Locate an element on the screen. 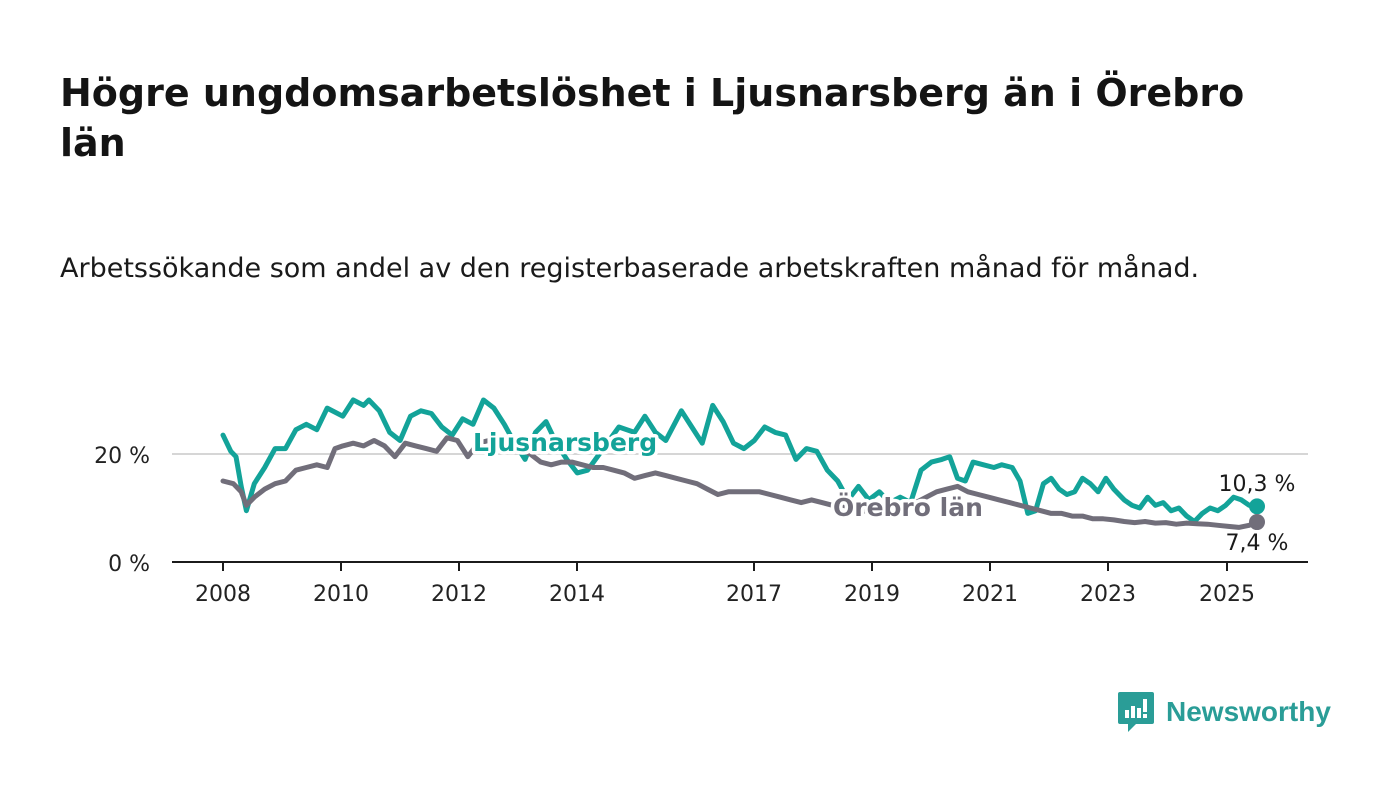 Image resolution: width=1400 pixels, height=794 pixels. x-tick-label: 2023 is located at coordinates (1108, 594).